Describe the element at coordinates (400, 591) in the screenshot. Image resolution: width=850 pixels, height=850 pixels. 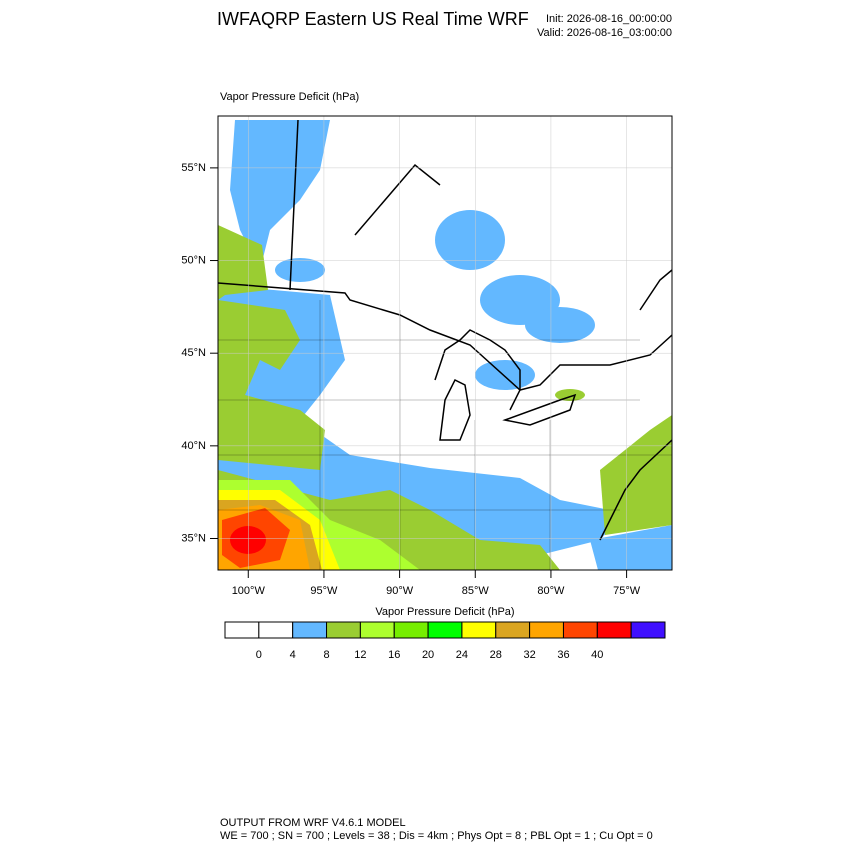
I see `lon-label: 90°W` at that location.